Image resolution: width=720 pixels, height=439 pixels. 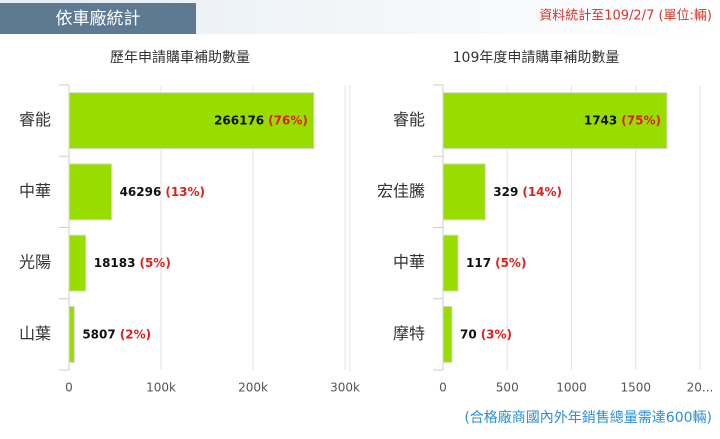 I want to click on value-label: 46296 (13%), so click(x=162, y=191).